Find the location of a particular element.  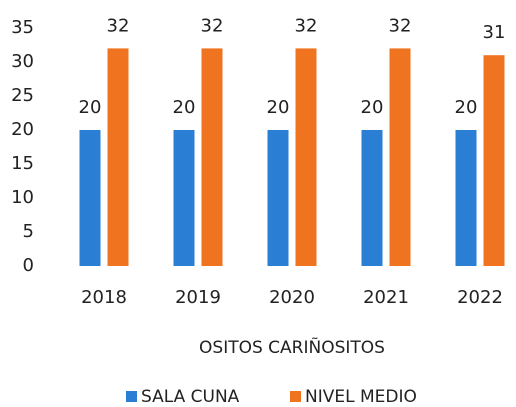

x-tick-label: 2020 is located at coordinates (292, 297).